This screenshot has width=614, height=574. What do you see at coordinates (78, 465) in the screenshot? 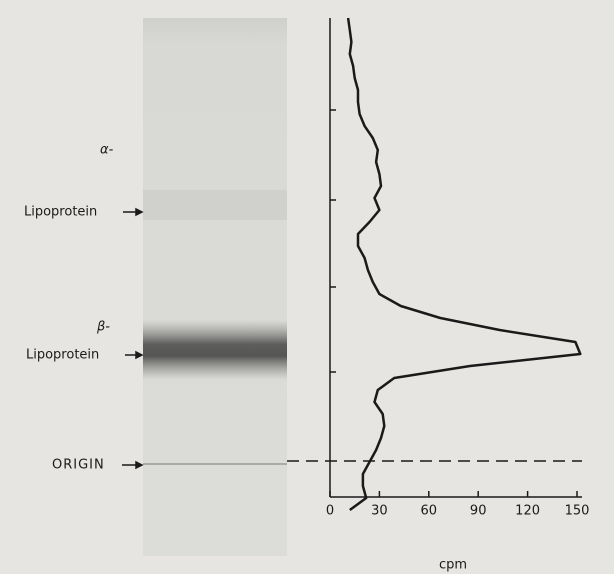
I see `origin-label: ORIGIN` at bounding box center [78, 465].